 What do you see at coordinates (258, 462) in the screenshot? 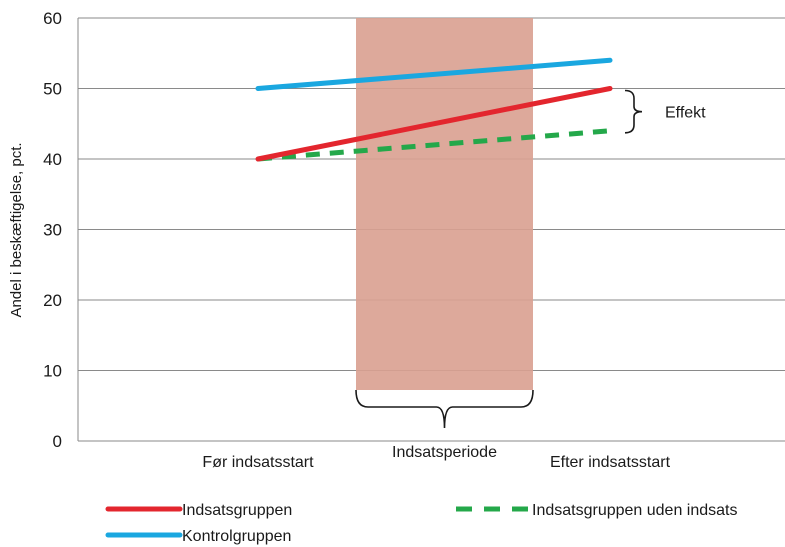
I see `x-category-label: Før indsatsstart` at bounding box center [258, 462].